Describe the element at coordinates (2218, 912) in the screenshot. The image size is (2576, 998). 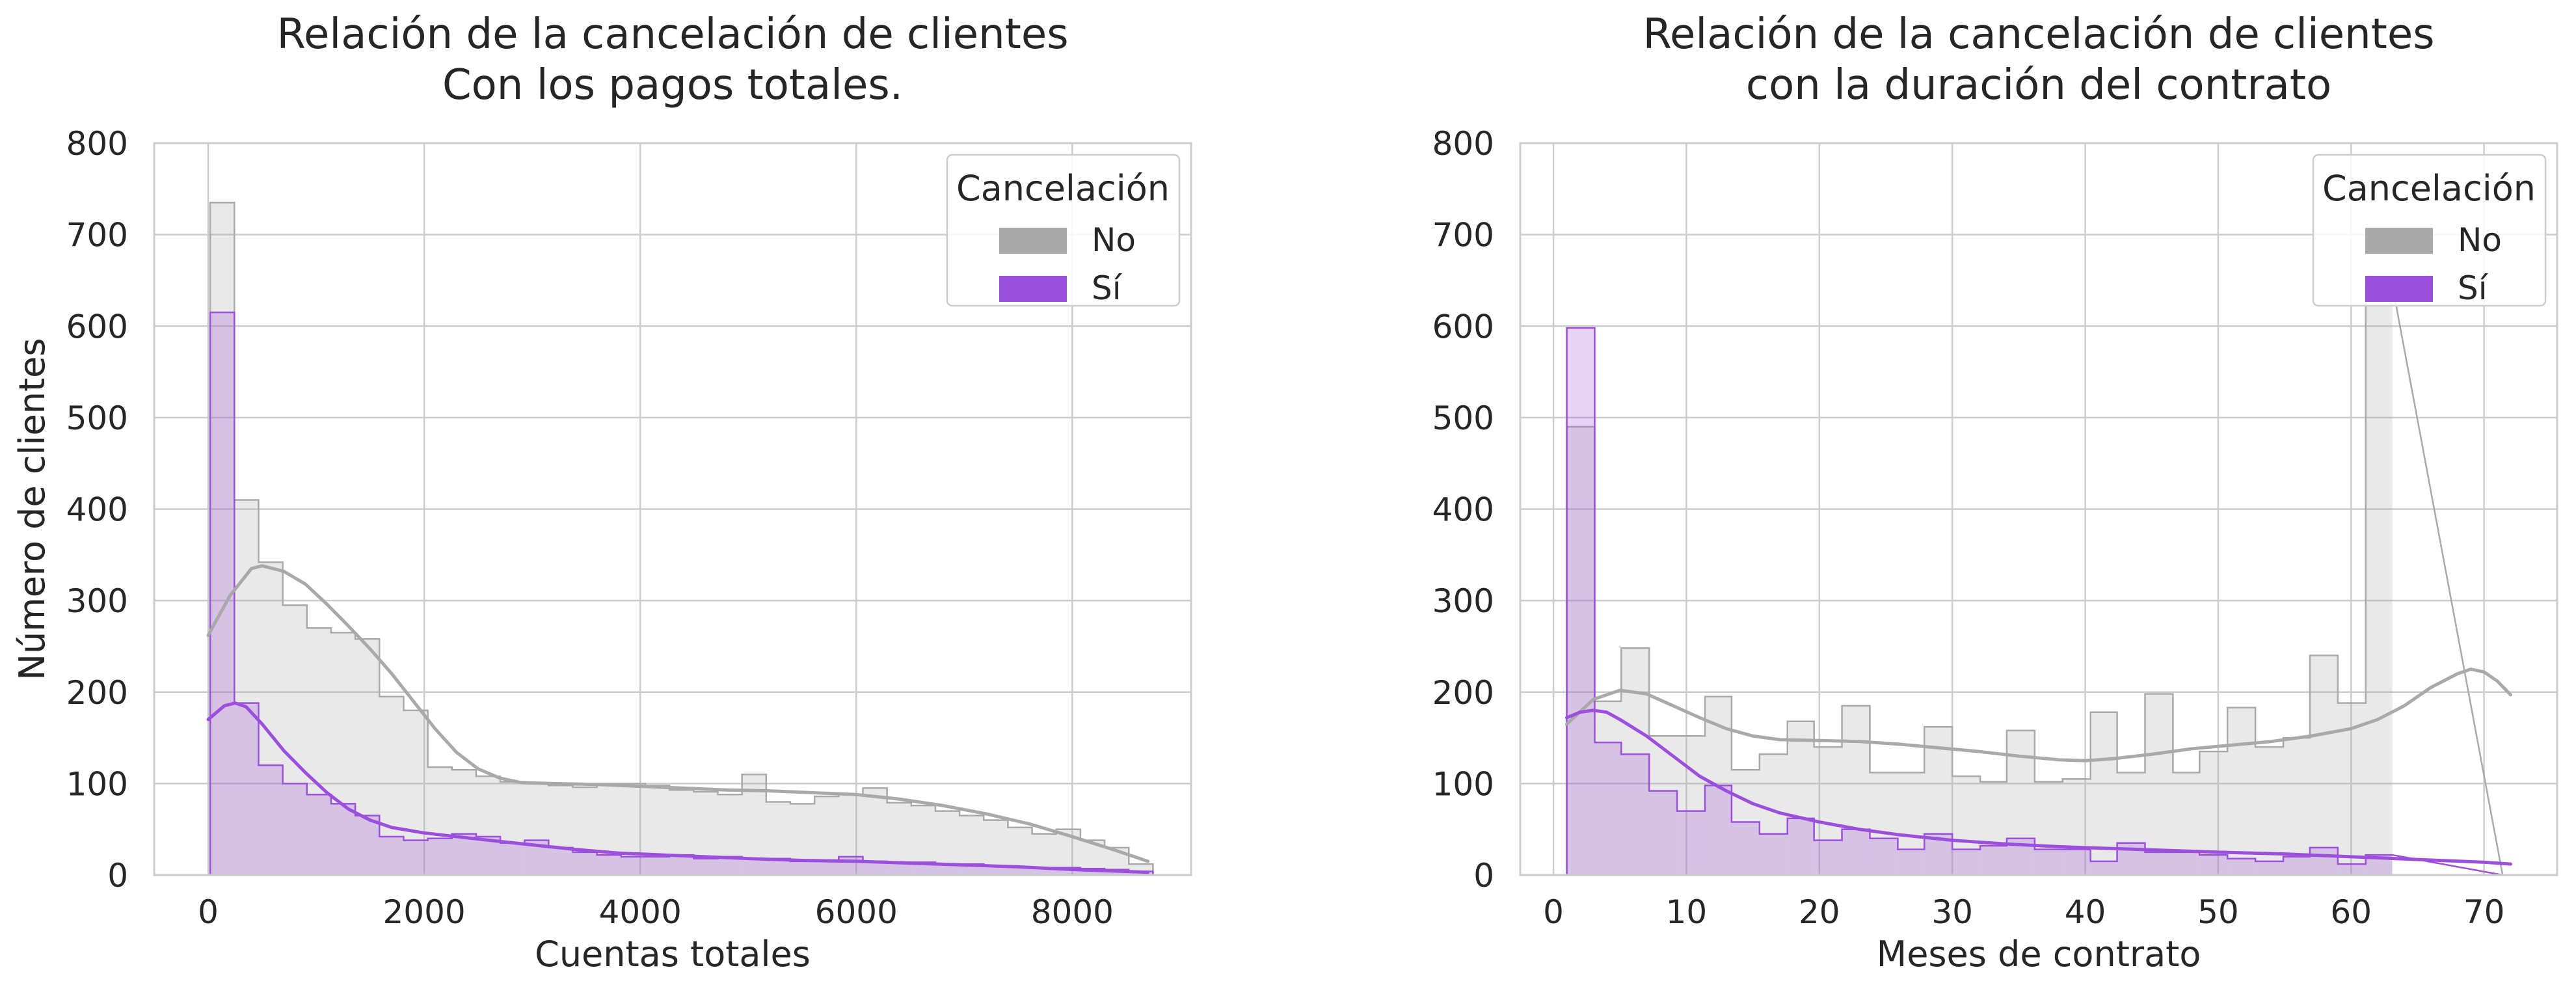
I see `x-tick-label: 50` at that location.